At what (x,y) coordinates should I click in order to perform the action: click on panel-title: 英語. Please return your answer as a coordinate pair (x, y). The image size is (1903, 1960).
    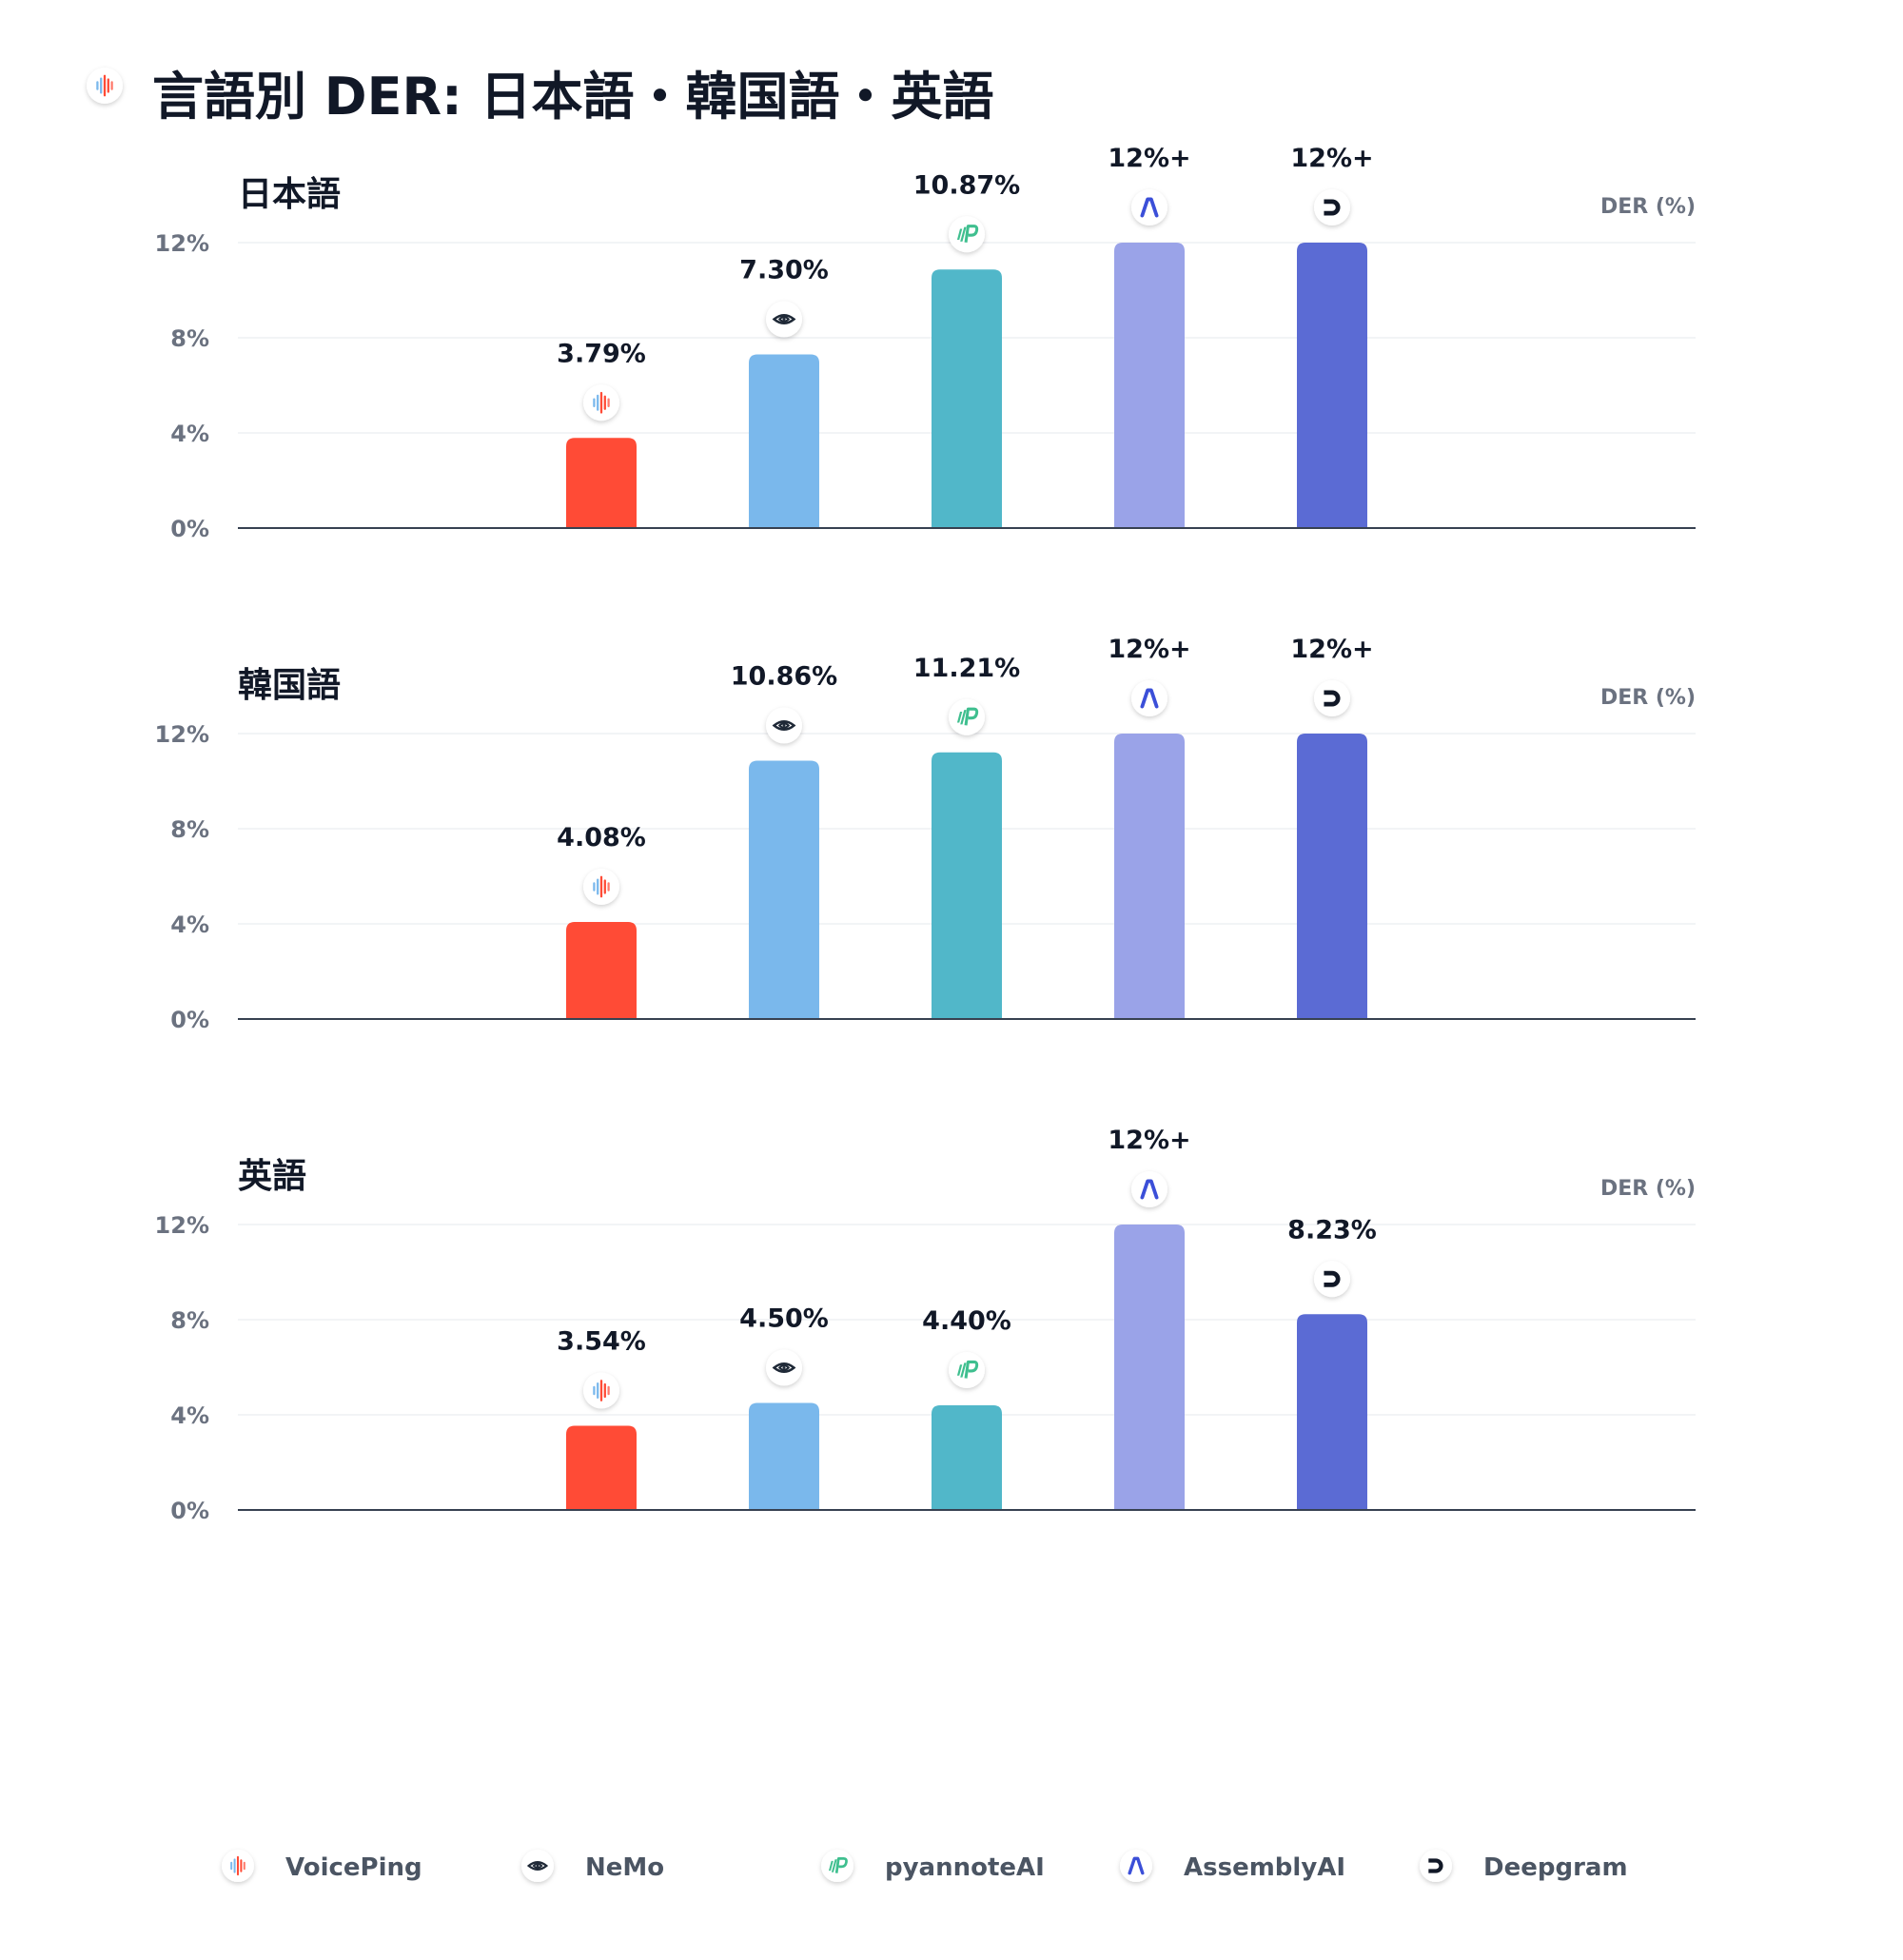
    Looking at the image, I should click on (272, 1176).